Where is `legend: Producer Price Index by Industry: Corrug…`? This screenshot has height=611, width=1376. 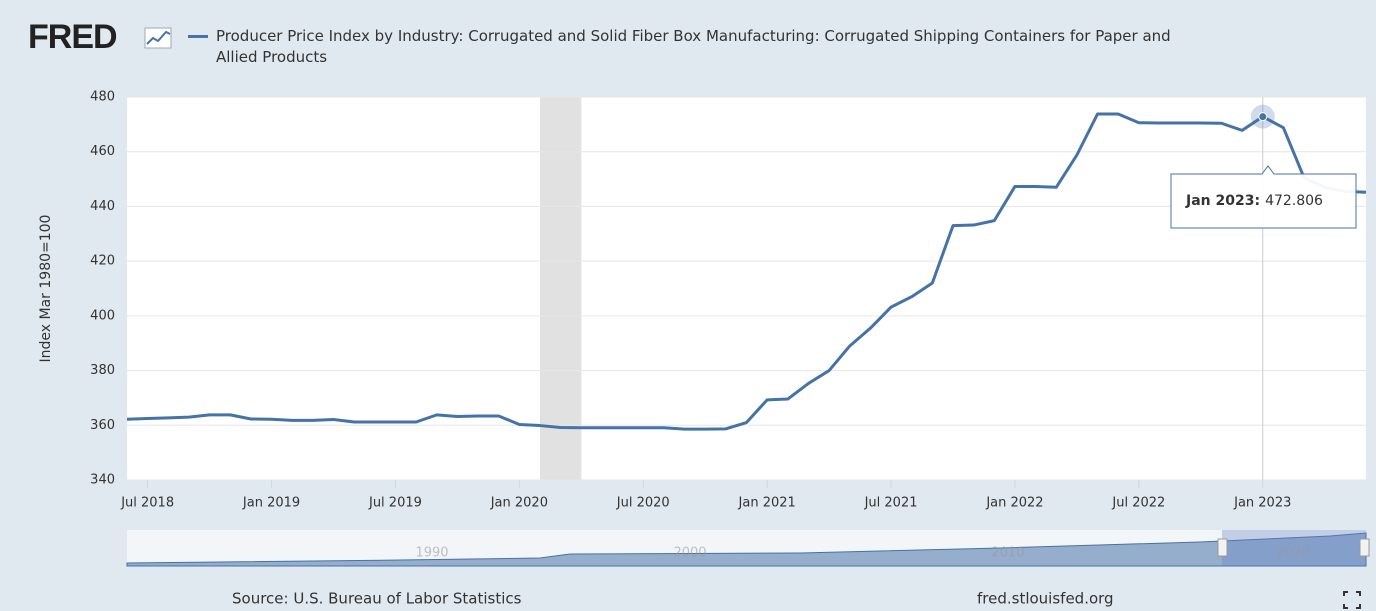
legend: Producer Price Index by Industry: Corrug… is located at coordinates (688, 47).